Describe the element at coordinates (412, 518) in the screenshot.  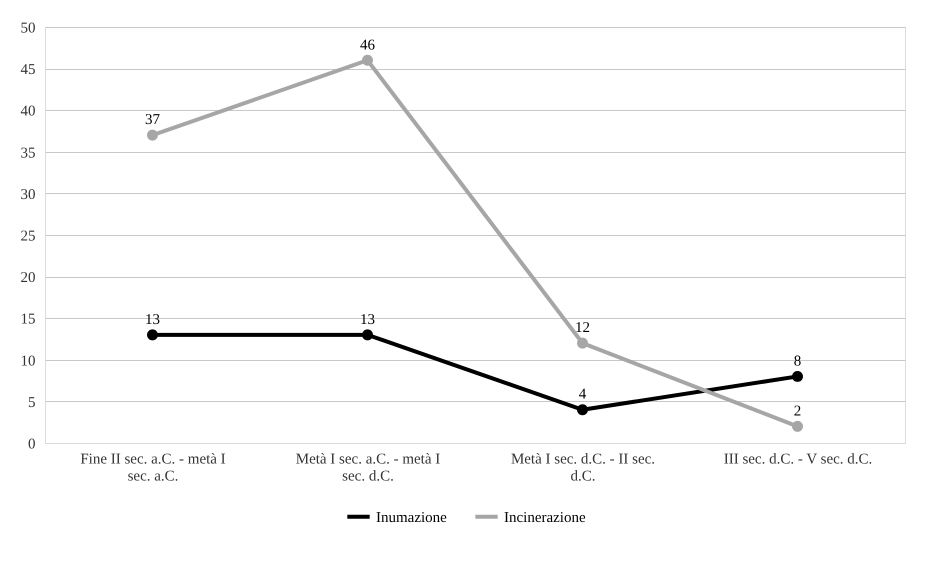
I see `legend-label: Inumazione` at that location.